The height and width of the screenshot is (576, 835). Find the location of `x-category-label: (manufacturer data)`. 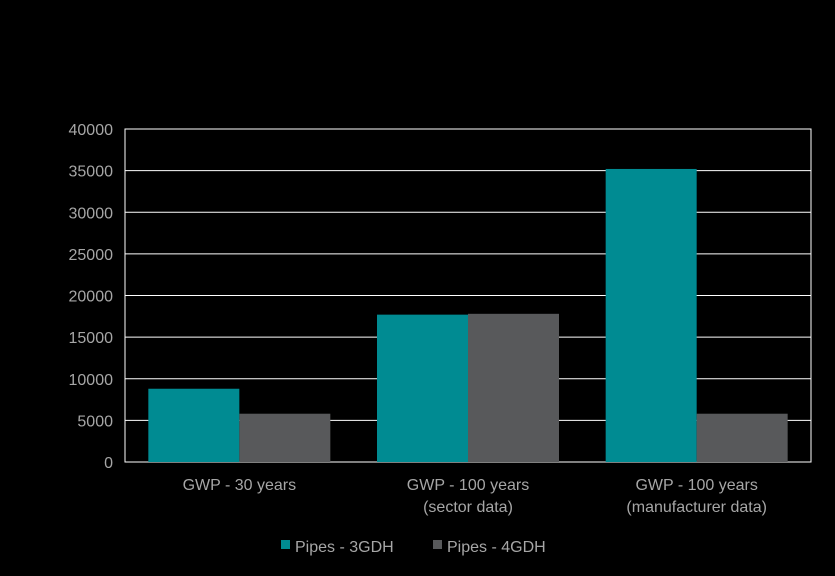

x-category-label: (manufacturer data) is located at coordinates (696, 507).